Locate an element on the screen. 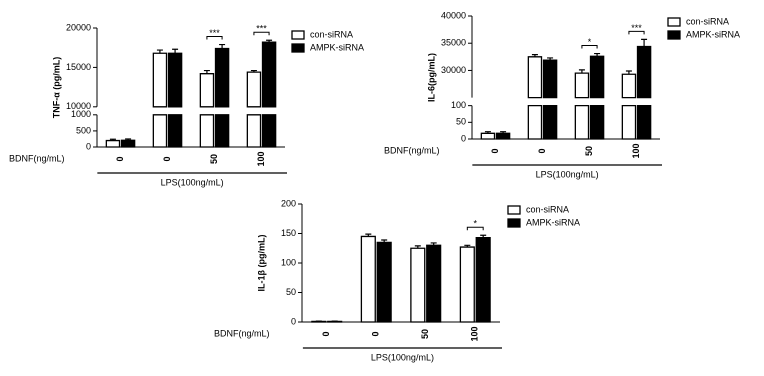  y-tick-label: 100 is located at coordinates (458, 105).